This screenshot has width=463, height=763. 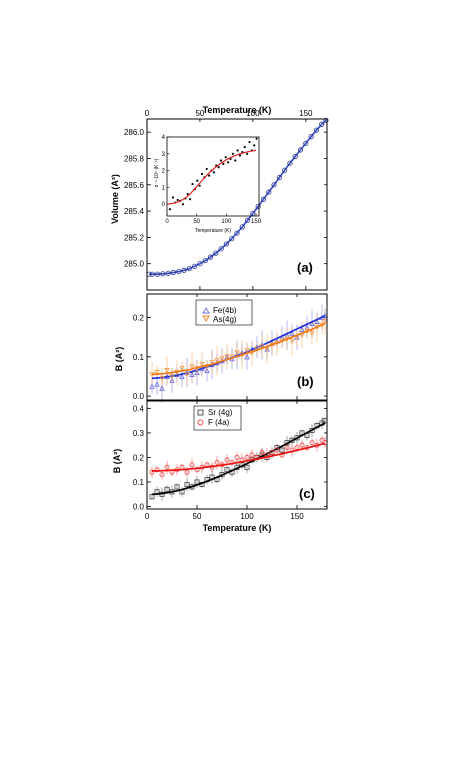 What do you see at coordinates (226, 222) in the screenshot?
I see `inset-x-tick-label: 100` at bounding box center [226, 222].